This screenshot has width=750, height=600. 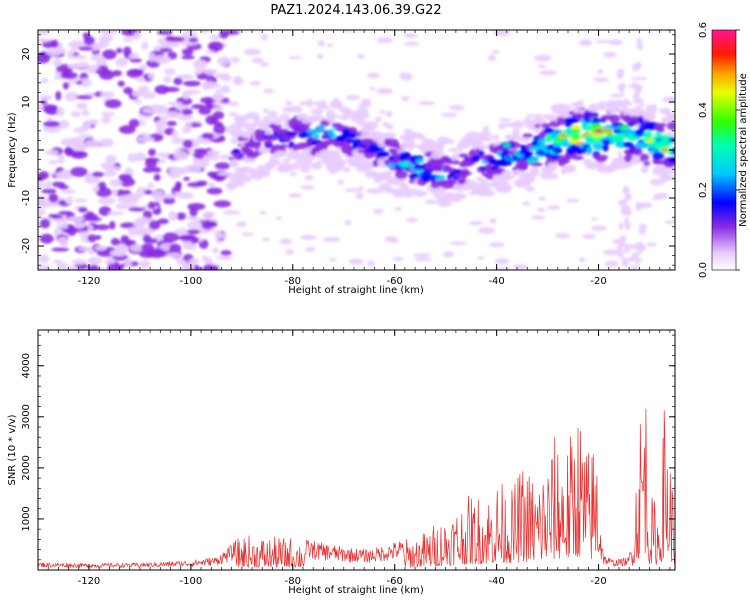 What do you see at coordinates (191, 281) in the screenshot?
I see `spectrogram-x-tick-label: -100` at bounding box center [191, 281].